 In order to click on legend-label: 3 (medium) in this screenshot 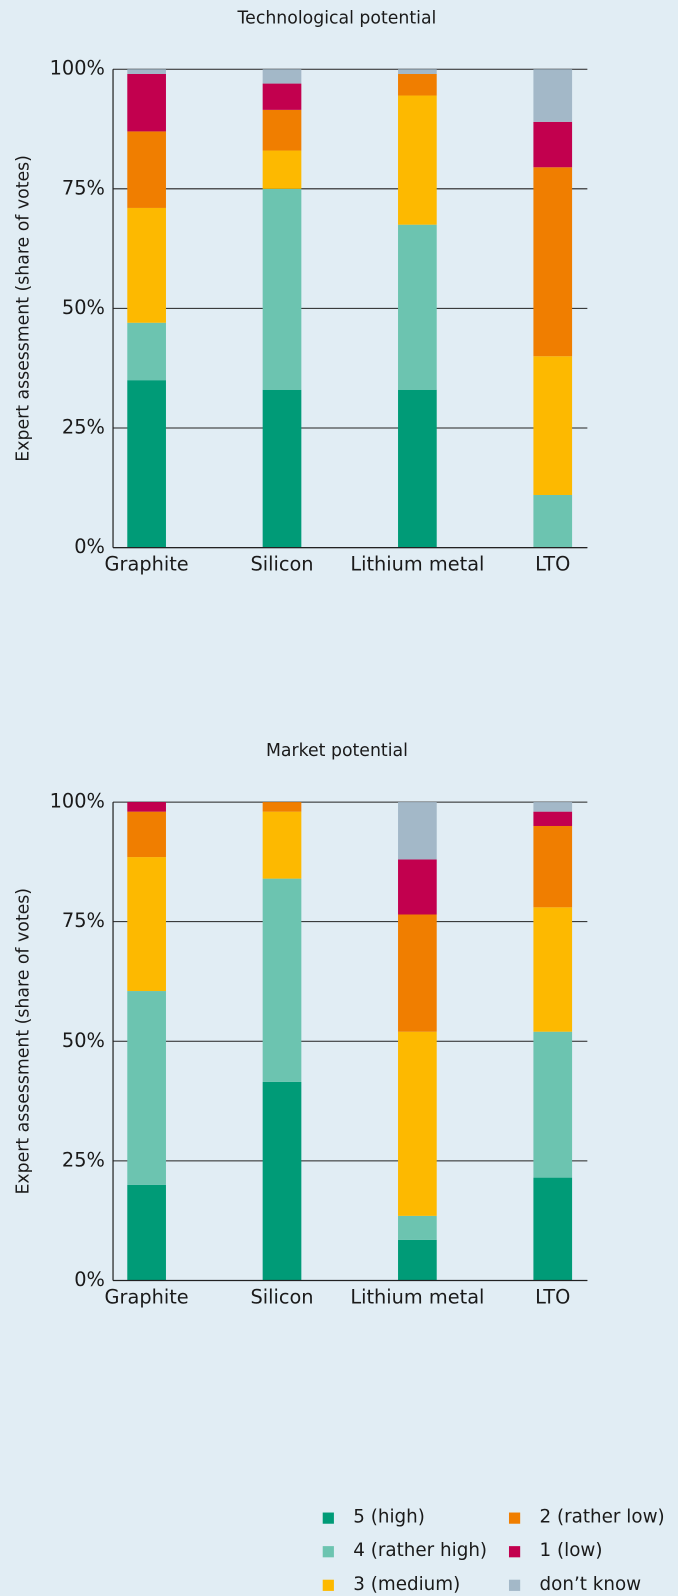, I will do `click(406, 1584)`.